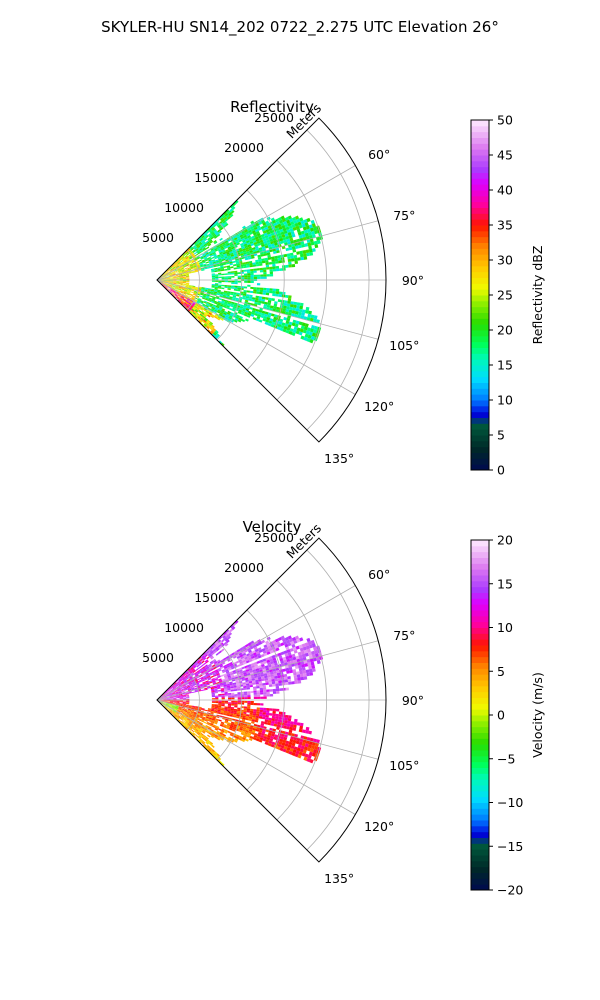  What do you see at coordinates (158, 237) in the screenshot?
I see `radial-tick-label: 5000` at bounding box center [158, 237].